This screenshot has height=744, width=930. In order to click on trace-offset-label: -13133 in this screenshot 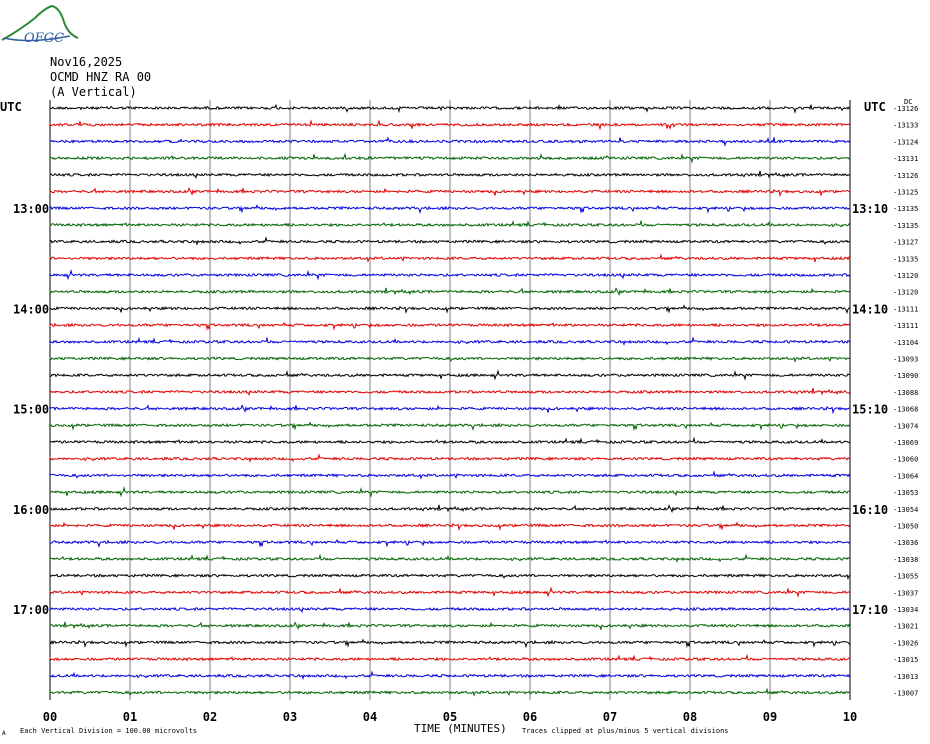, I will do `click(905, 126)`.